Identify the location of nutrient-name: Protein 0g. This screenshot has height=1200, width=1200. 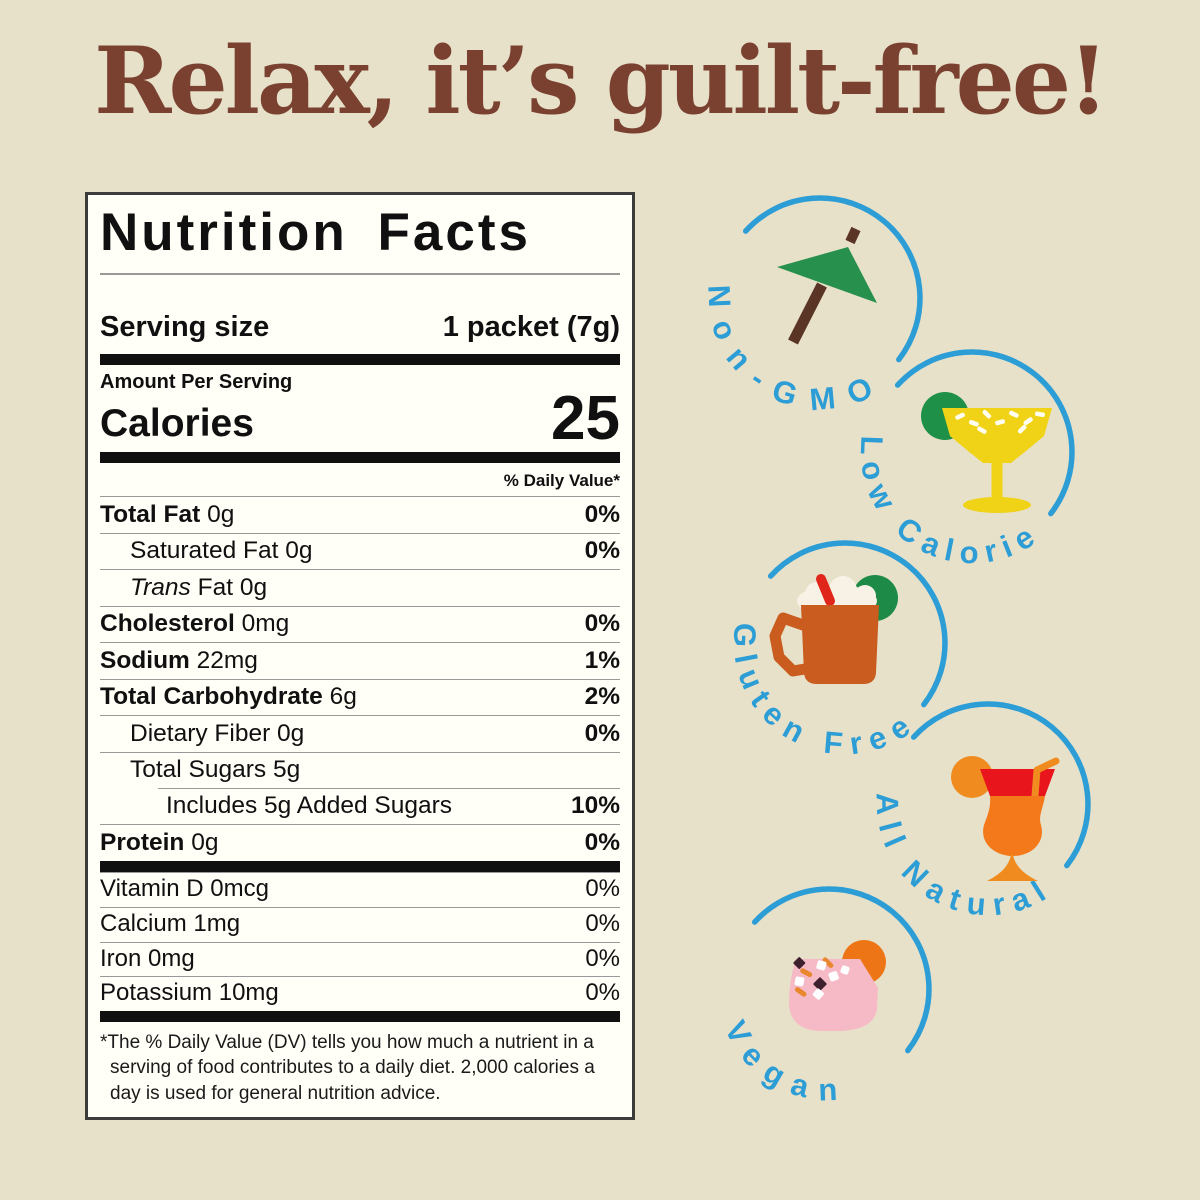
(159, 842).